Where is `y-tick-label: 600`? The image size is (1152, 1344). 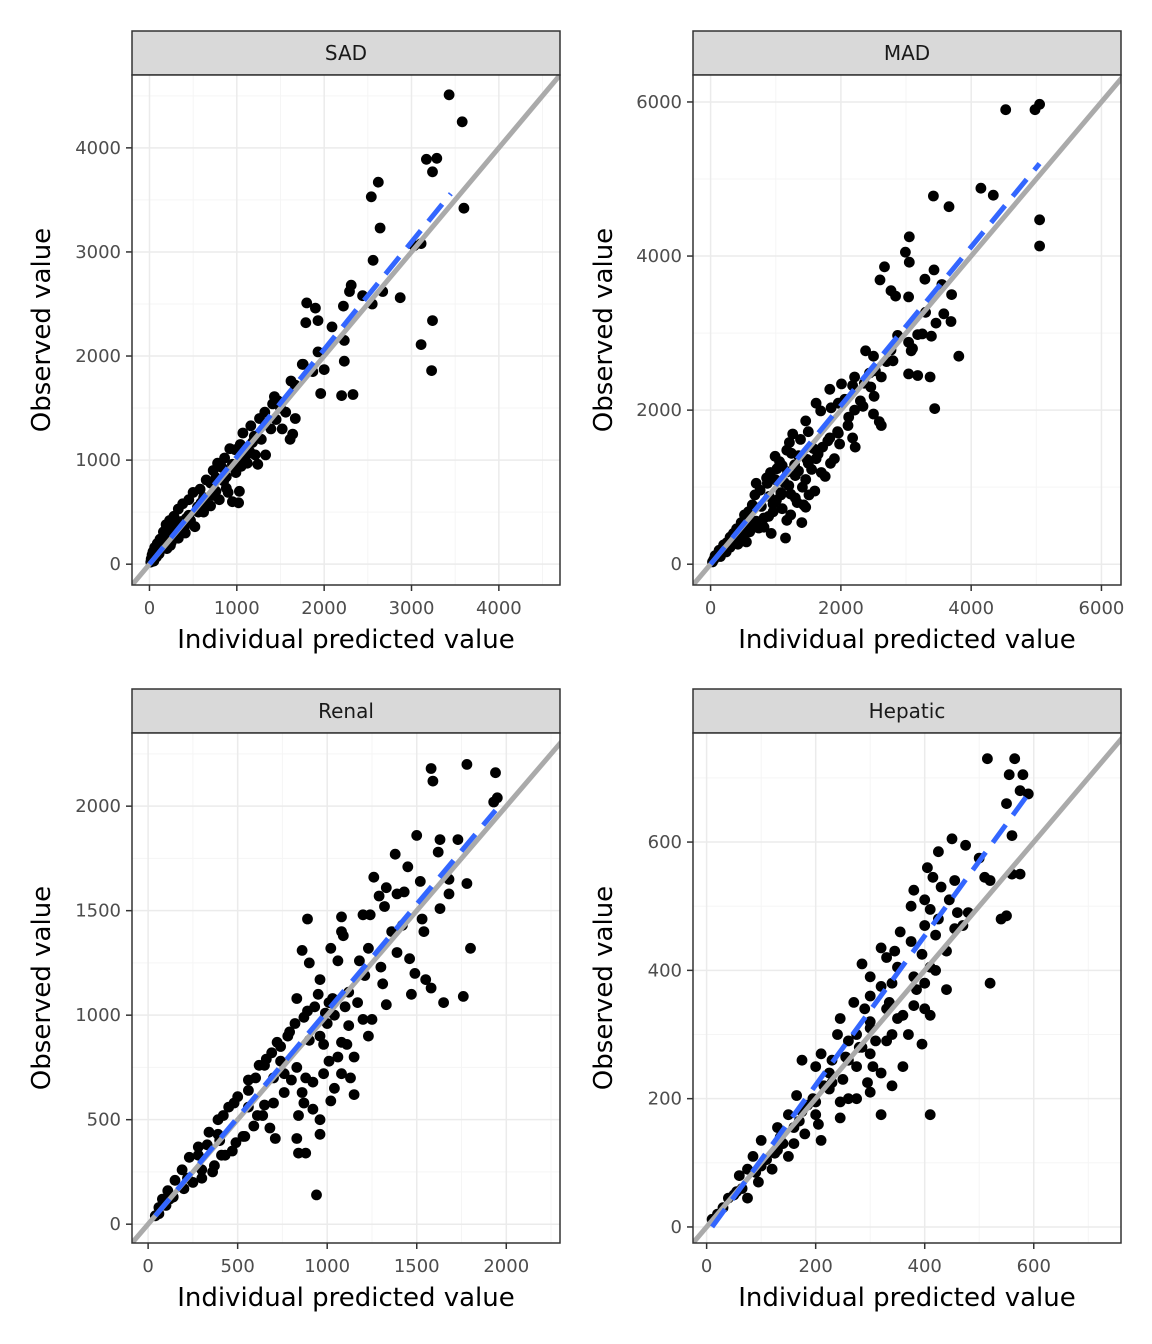
y-tick-label: 600 is located at coordinates (665, 842).